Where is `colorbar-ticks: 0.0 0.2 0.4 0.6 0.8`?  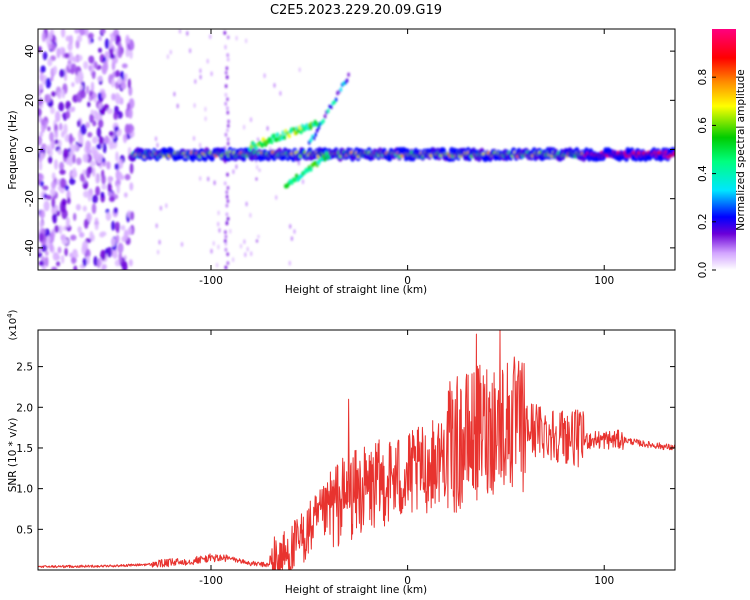
colorbar-ticks: 0.0 0.2 0.4 0.6 0.8 is located at coordinates (706, 173).